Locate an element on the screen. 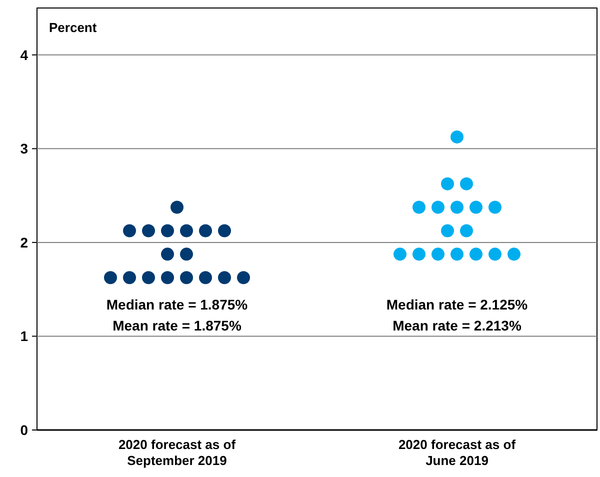 The height and width of the screenshot is (477, 600). y-tick-label: 2 is located at coordinates (24, 242).